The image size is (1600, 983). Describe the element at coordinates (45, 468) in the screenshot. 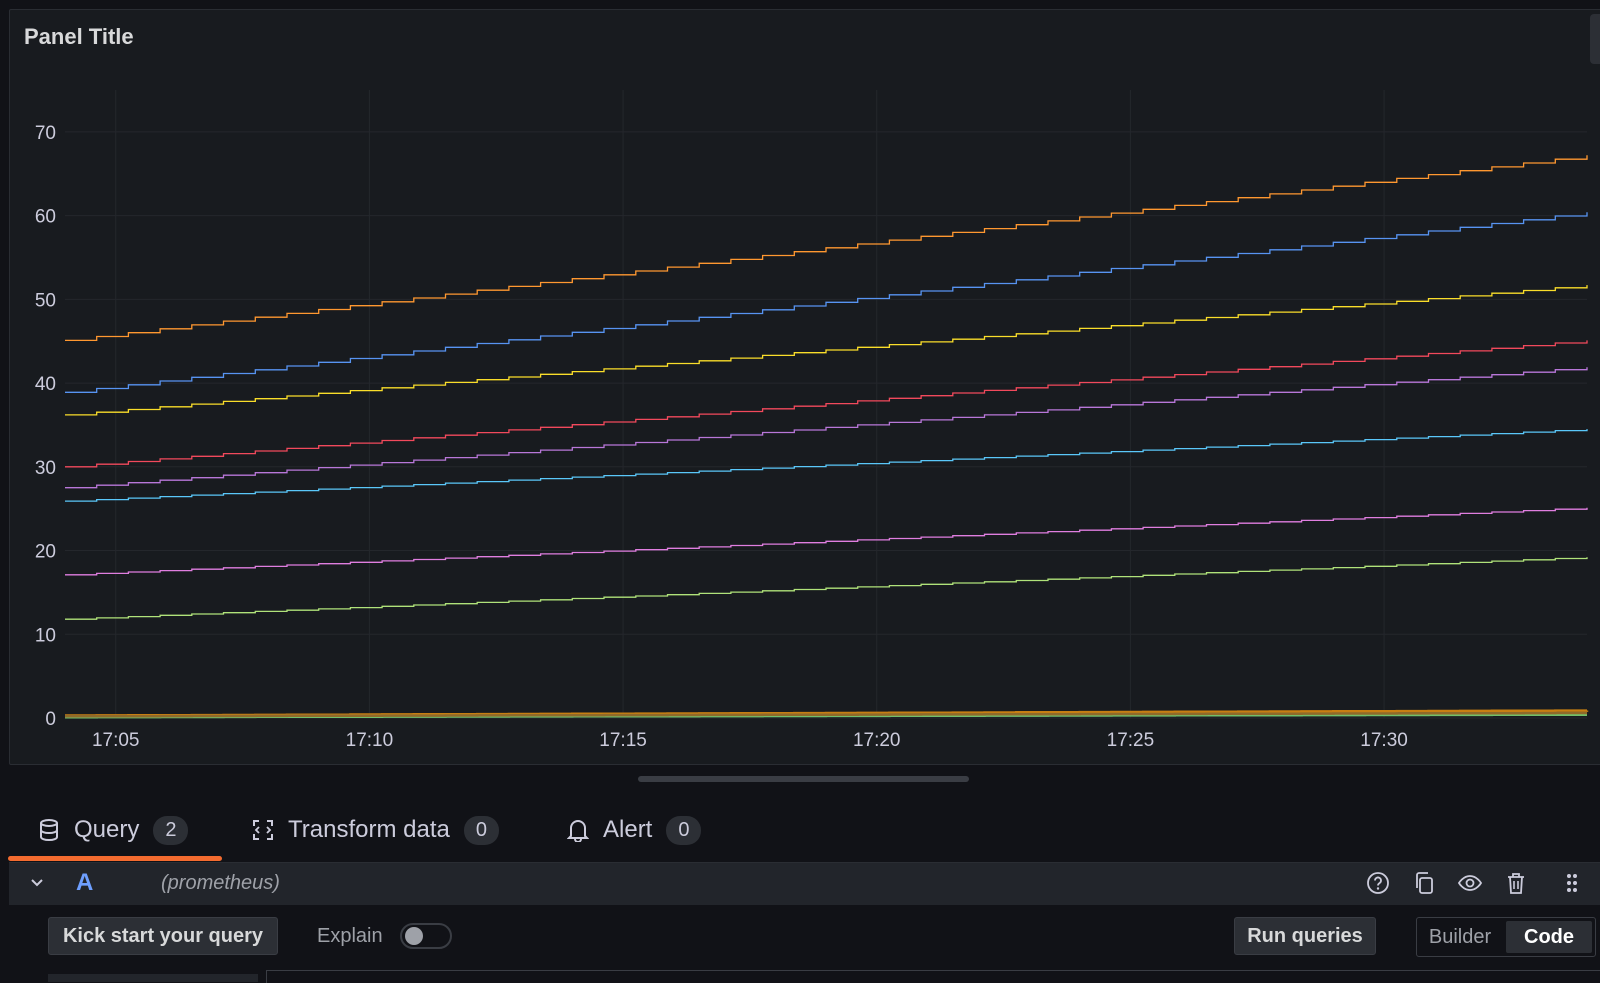

I see `y-tick-label: 30` at that location.